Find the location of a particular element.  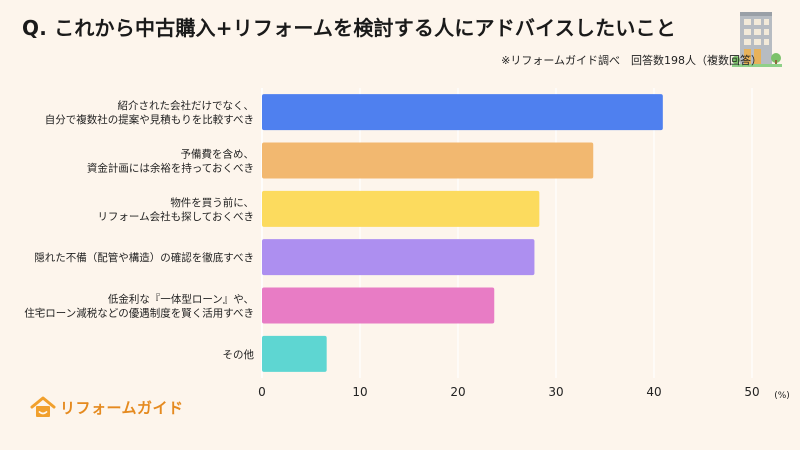

x-tick-label: 50 is located at coordinates (751, 392).